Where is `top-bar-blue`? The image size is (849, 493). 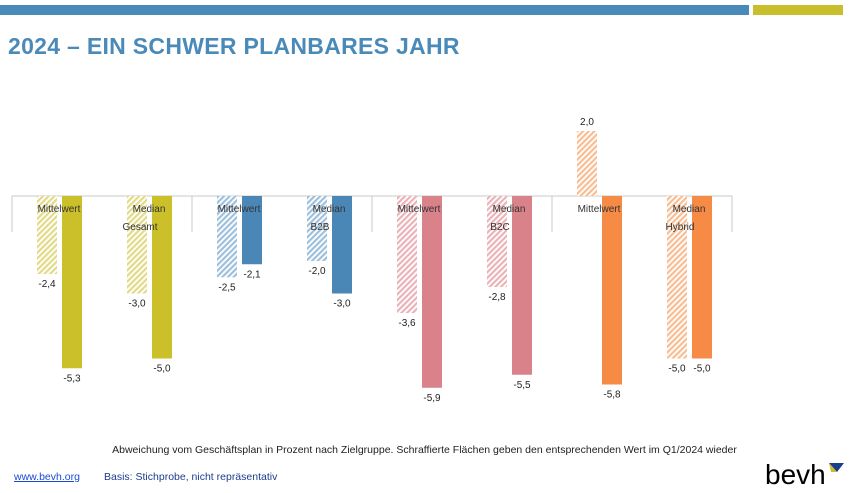
top-bar-blue is located at coordinates (374, 10).